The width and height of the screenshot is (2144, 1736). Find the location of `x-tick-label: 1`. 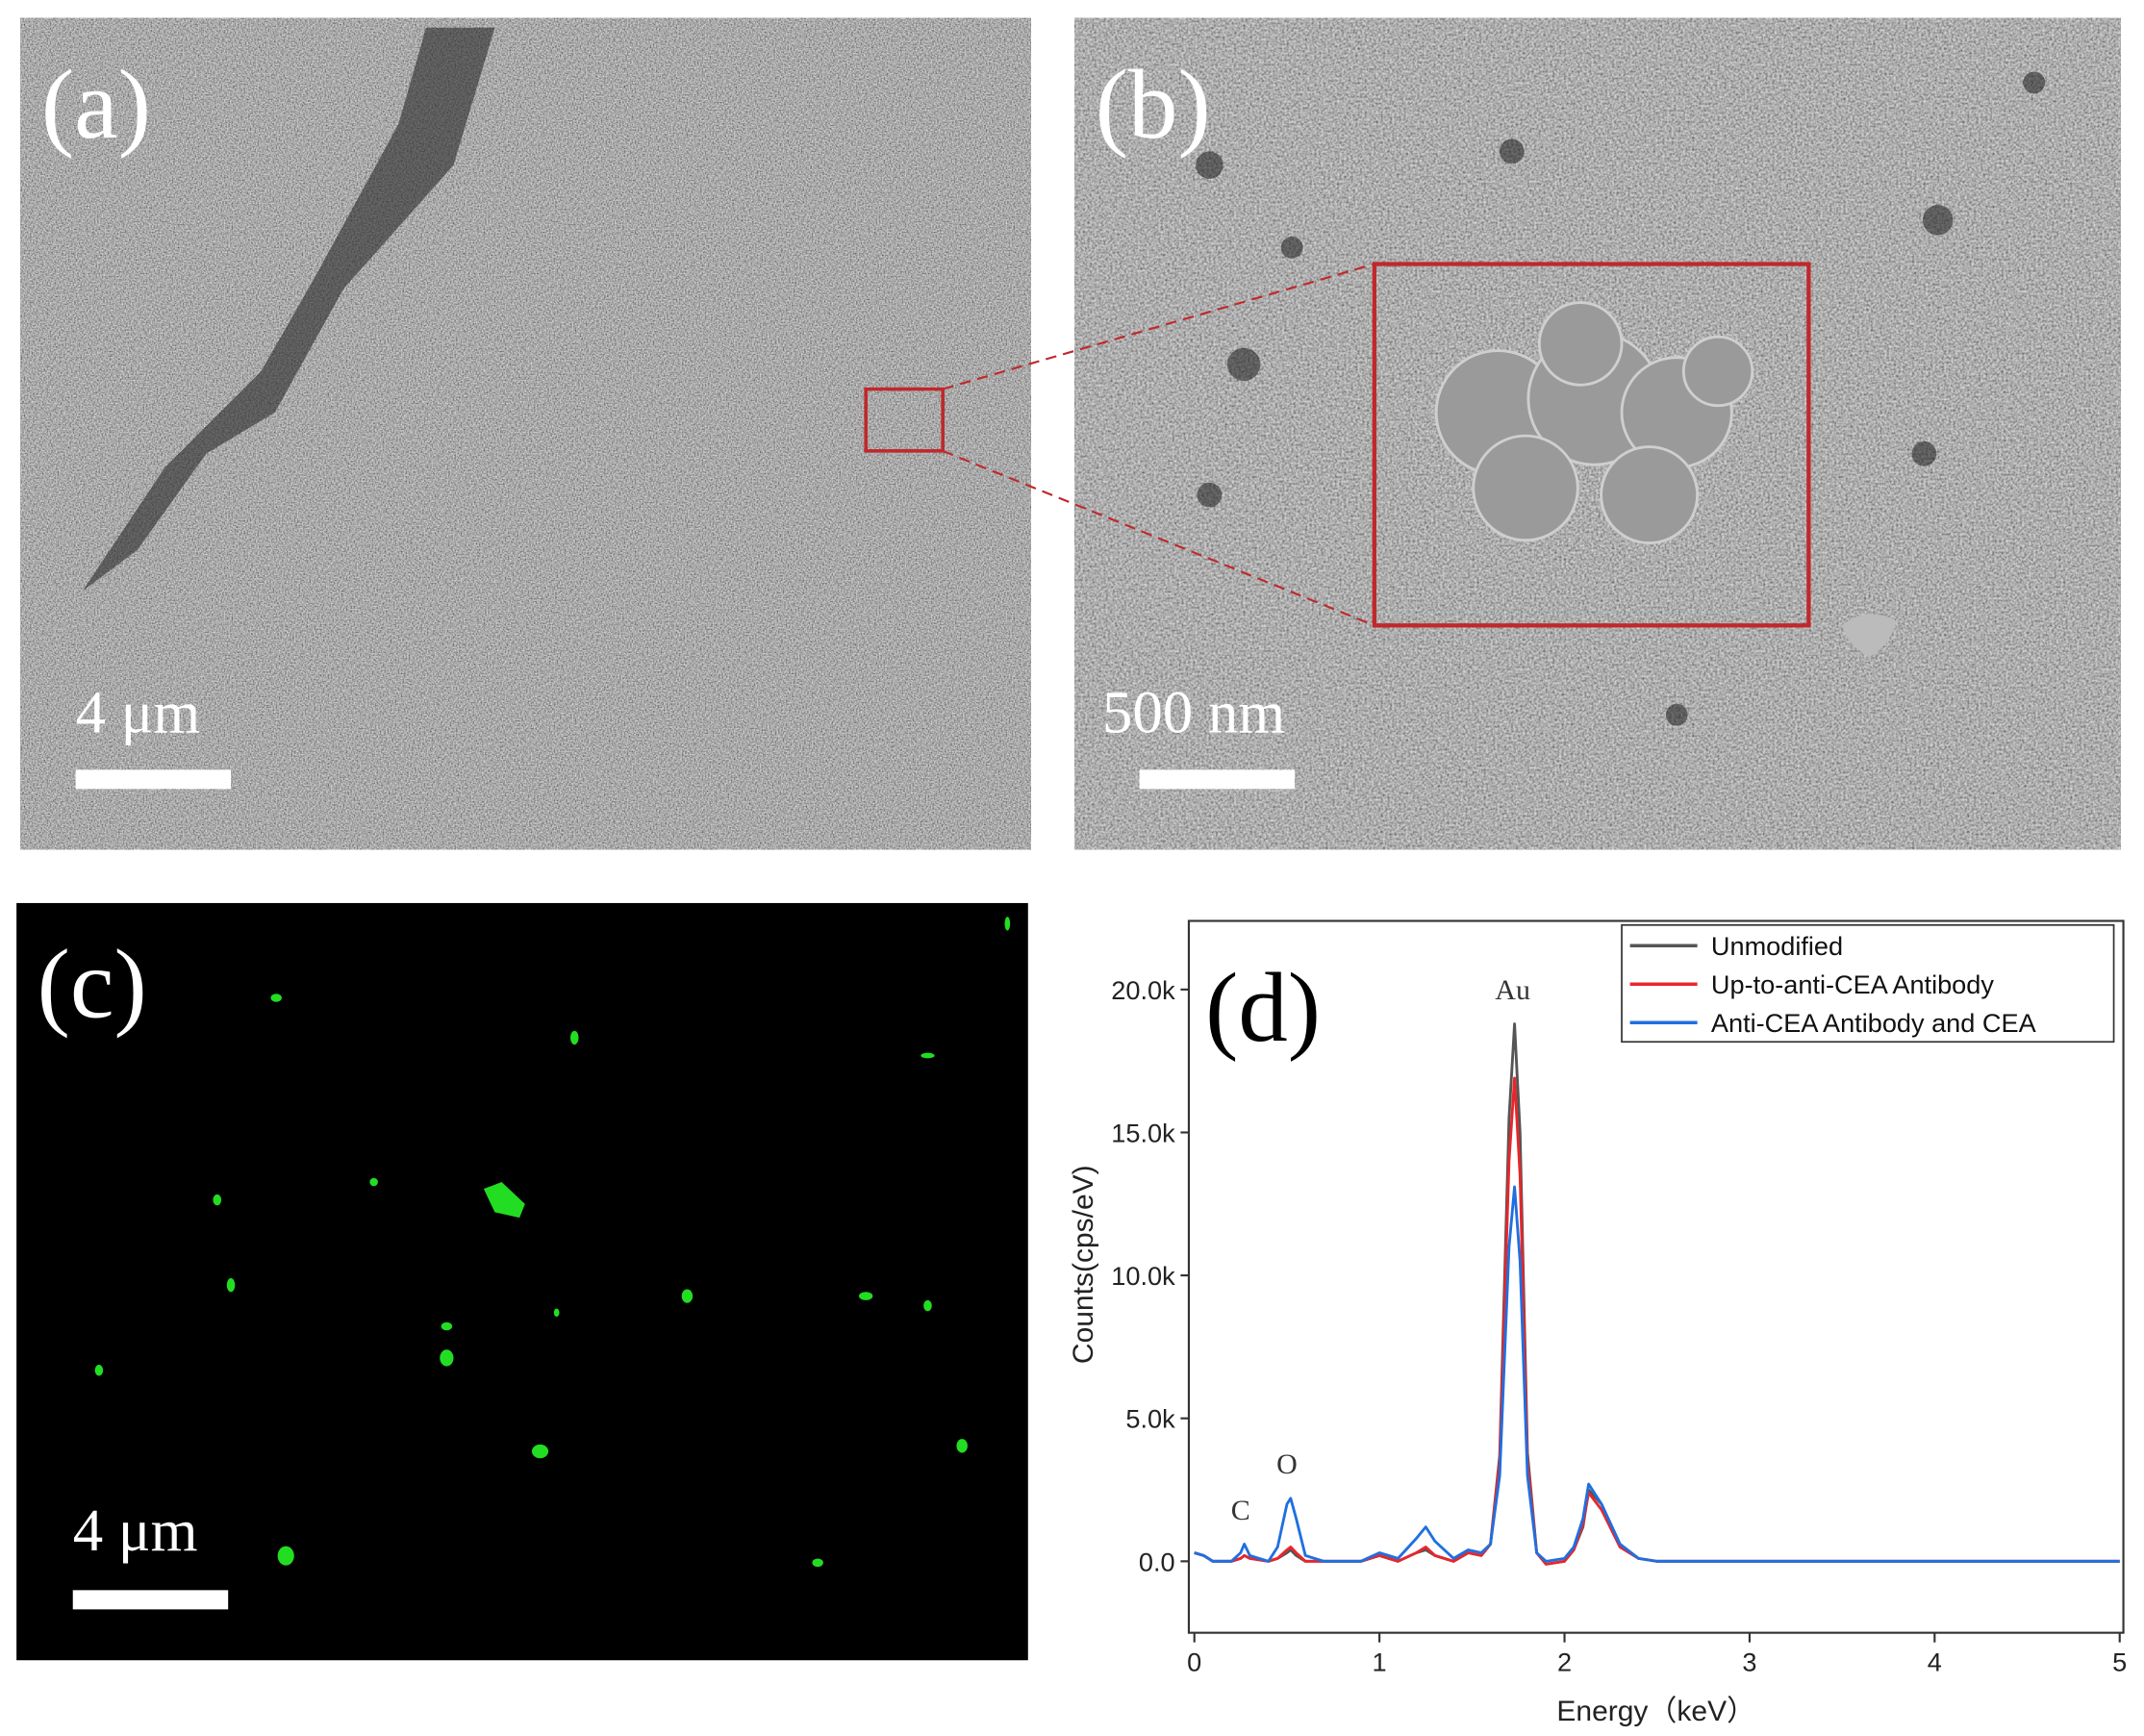

x-tick-label: 1 is located at coordinates (1380, 1662).